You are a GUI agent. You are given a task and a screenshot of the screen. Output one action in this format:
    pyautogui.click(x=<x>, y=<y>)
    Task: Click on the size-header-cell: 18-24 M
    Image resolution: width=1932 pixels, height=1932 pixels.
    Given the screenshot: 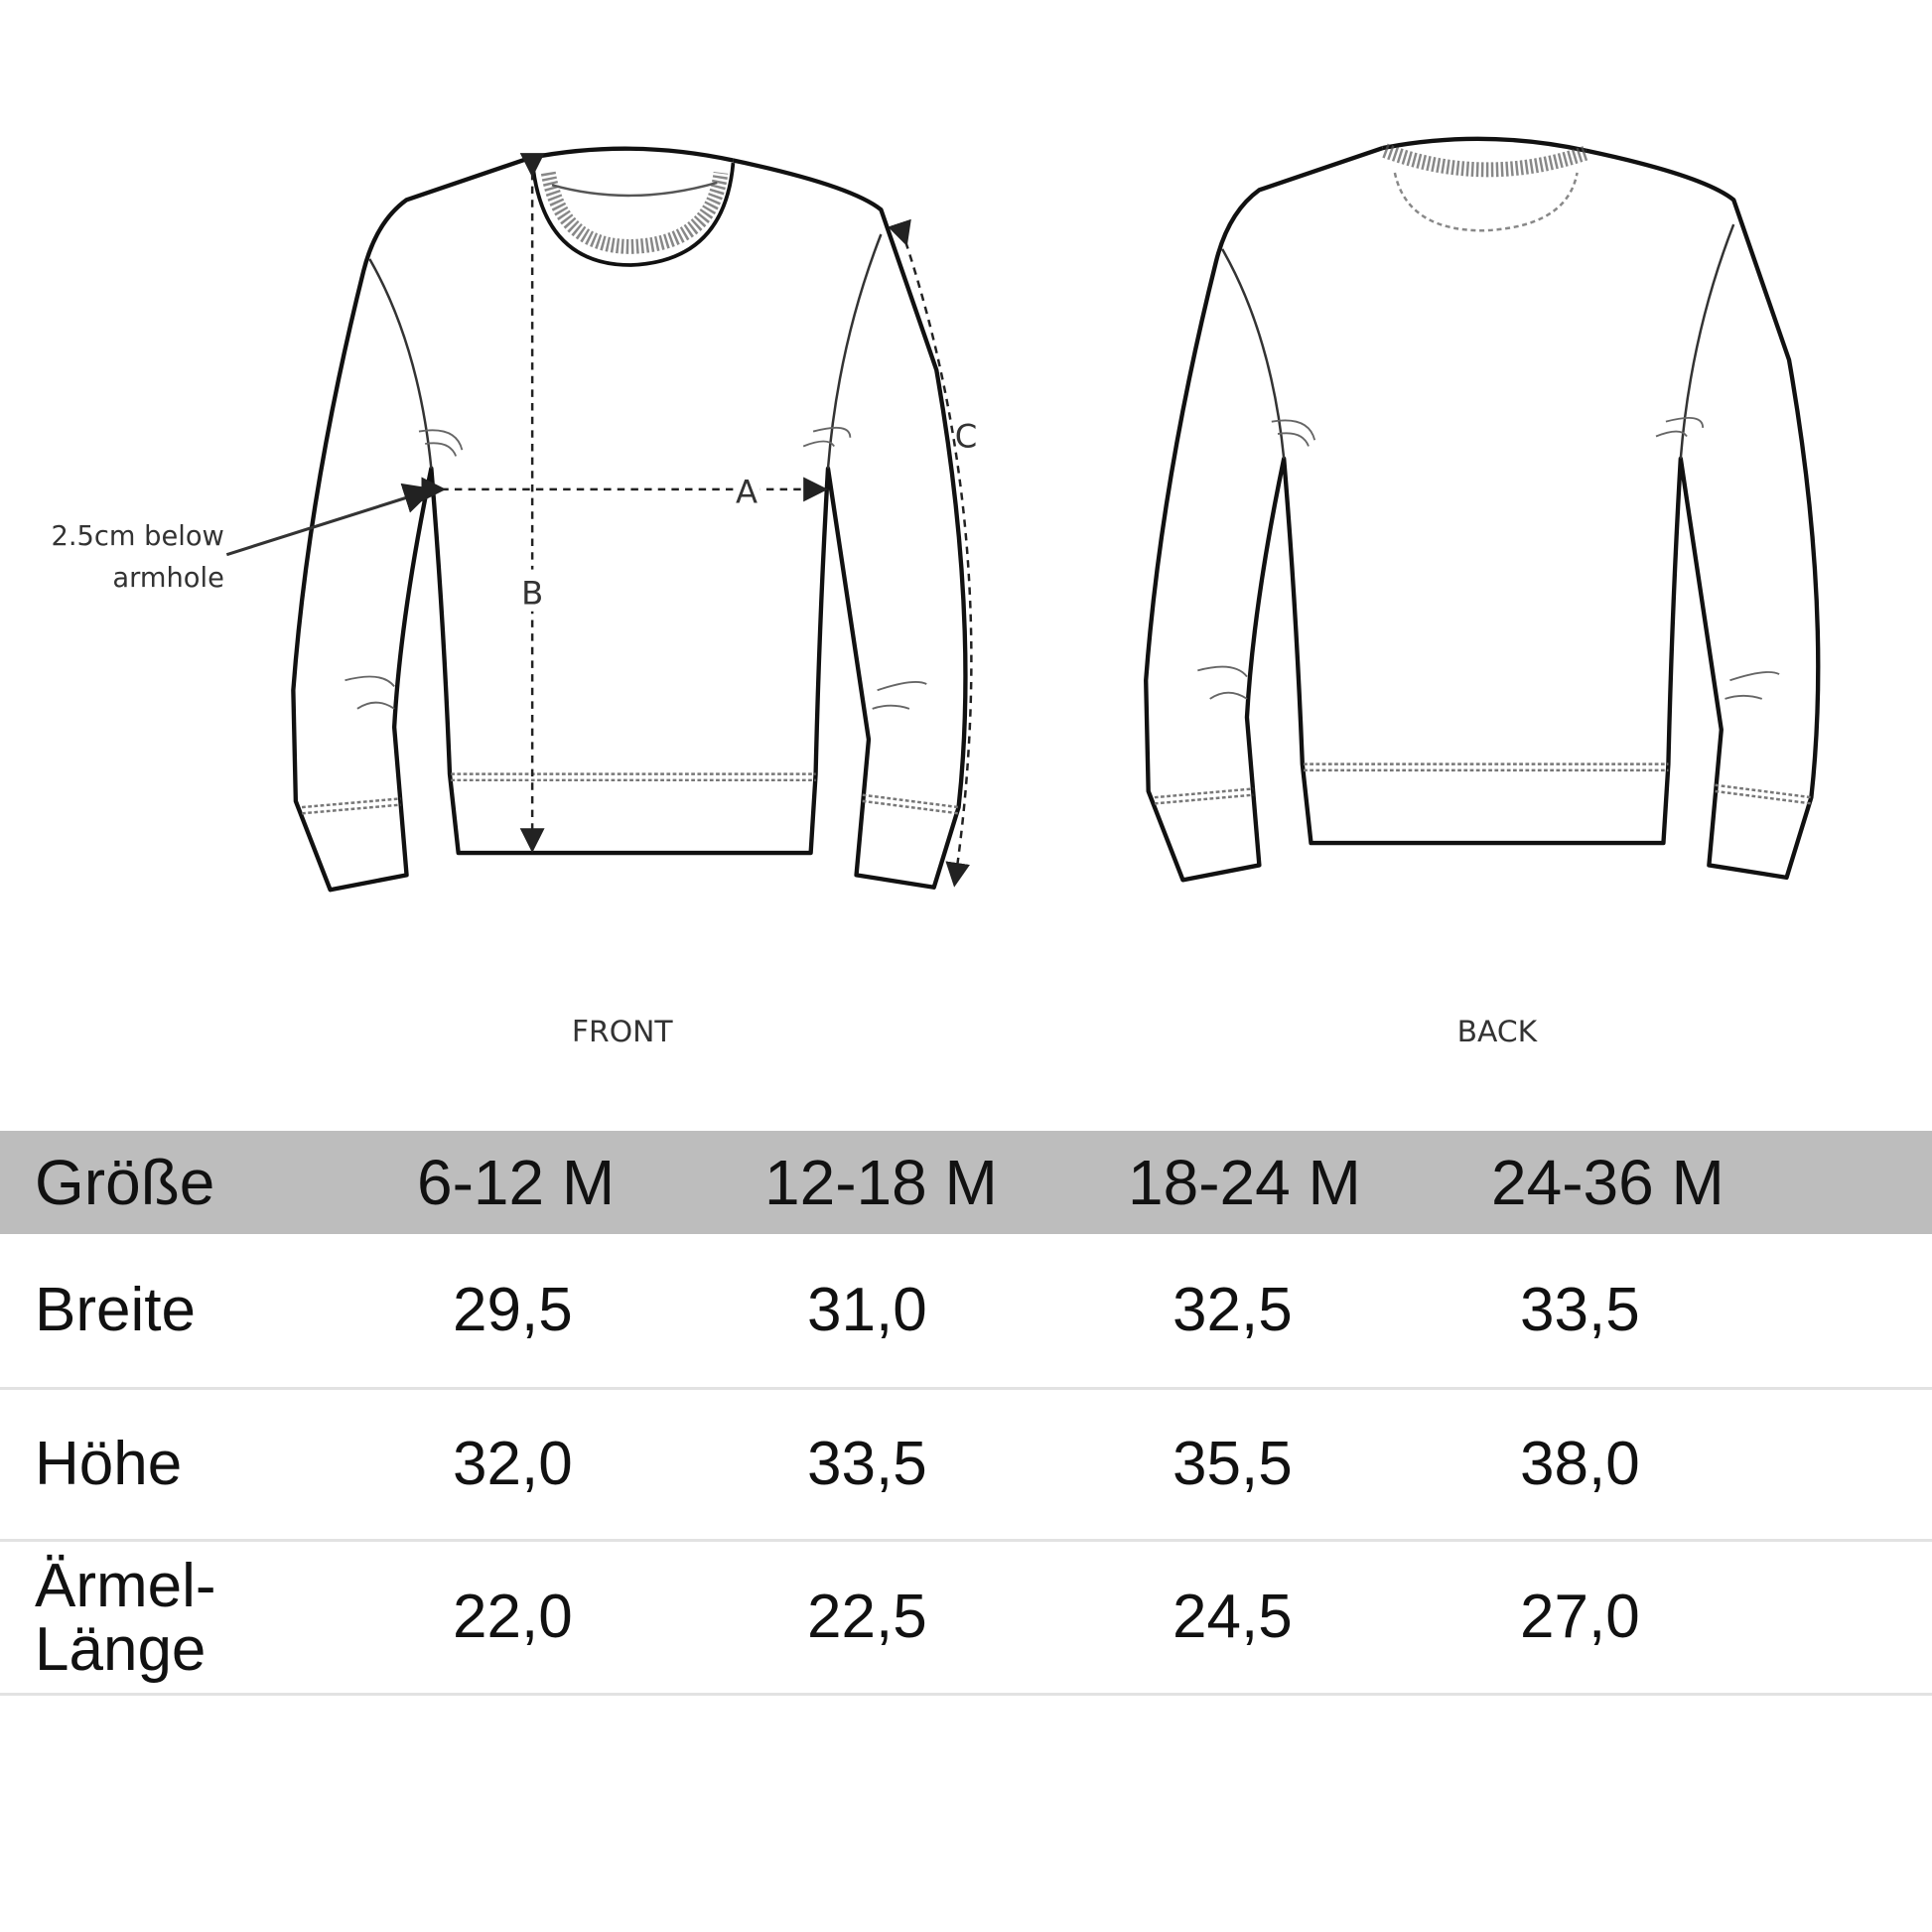 What is the action you would take?
    pyautogui.click(x=1244, y=1183)
    